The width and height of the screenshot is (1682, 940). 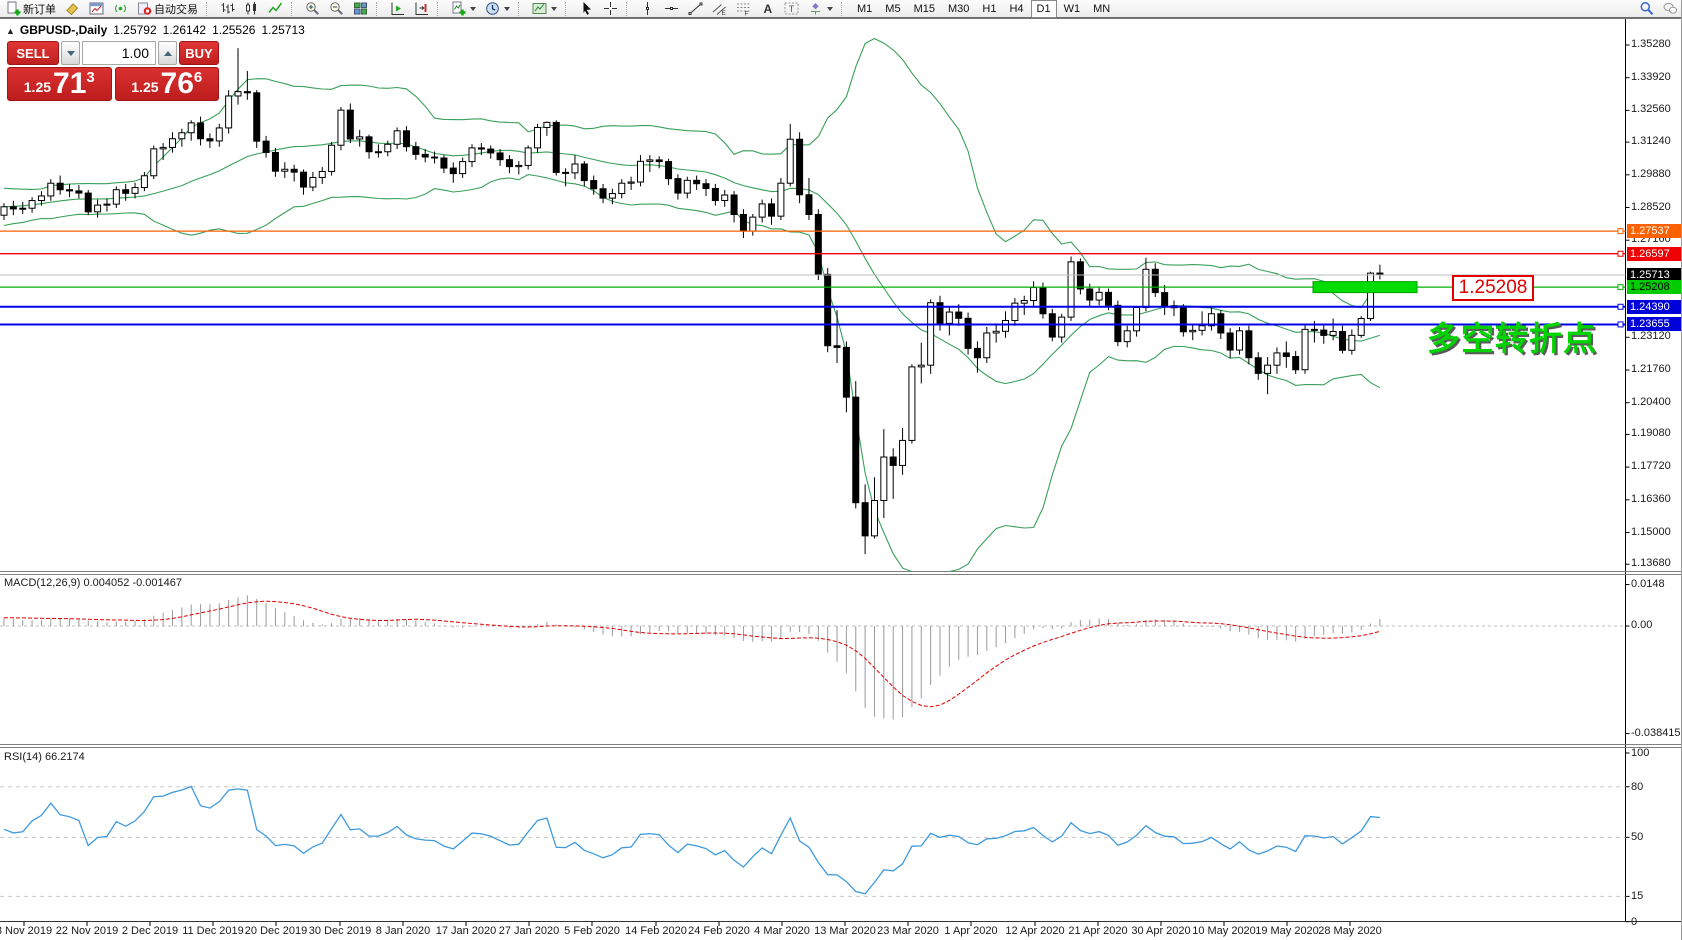 What do you see at coordinates (767, 9) in the screenshot?
I see `text-button: A` at bounding box center [767, 9].